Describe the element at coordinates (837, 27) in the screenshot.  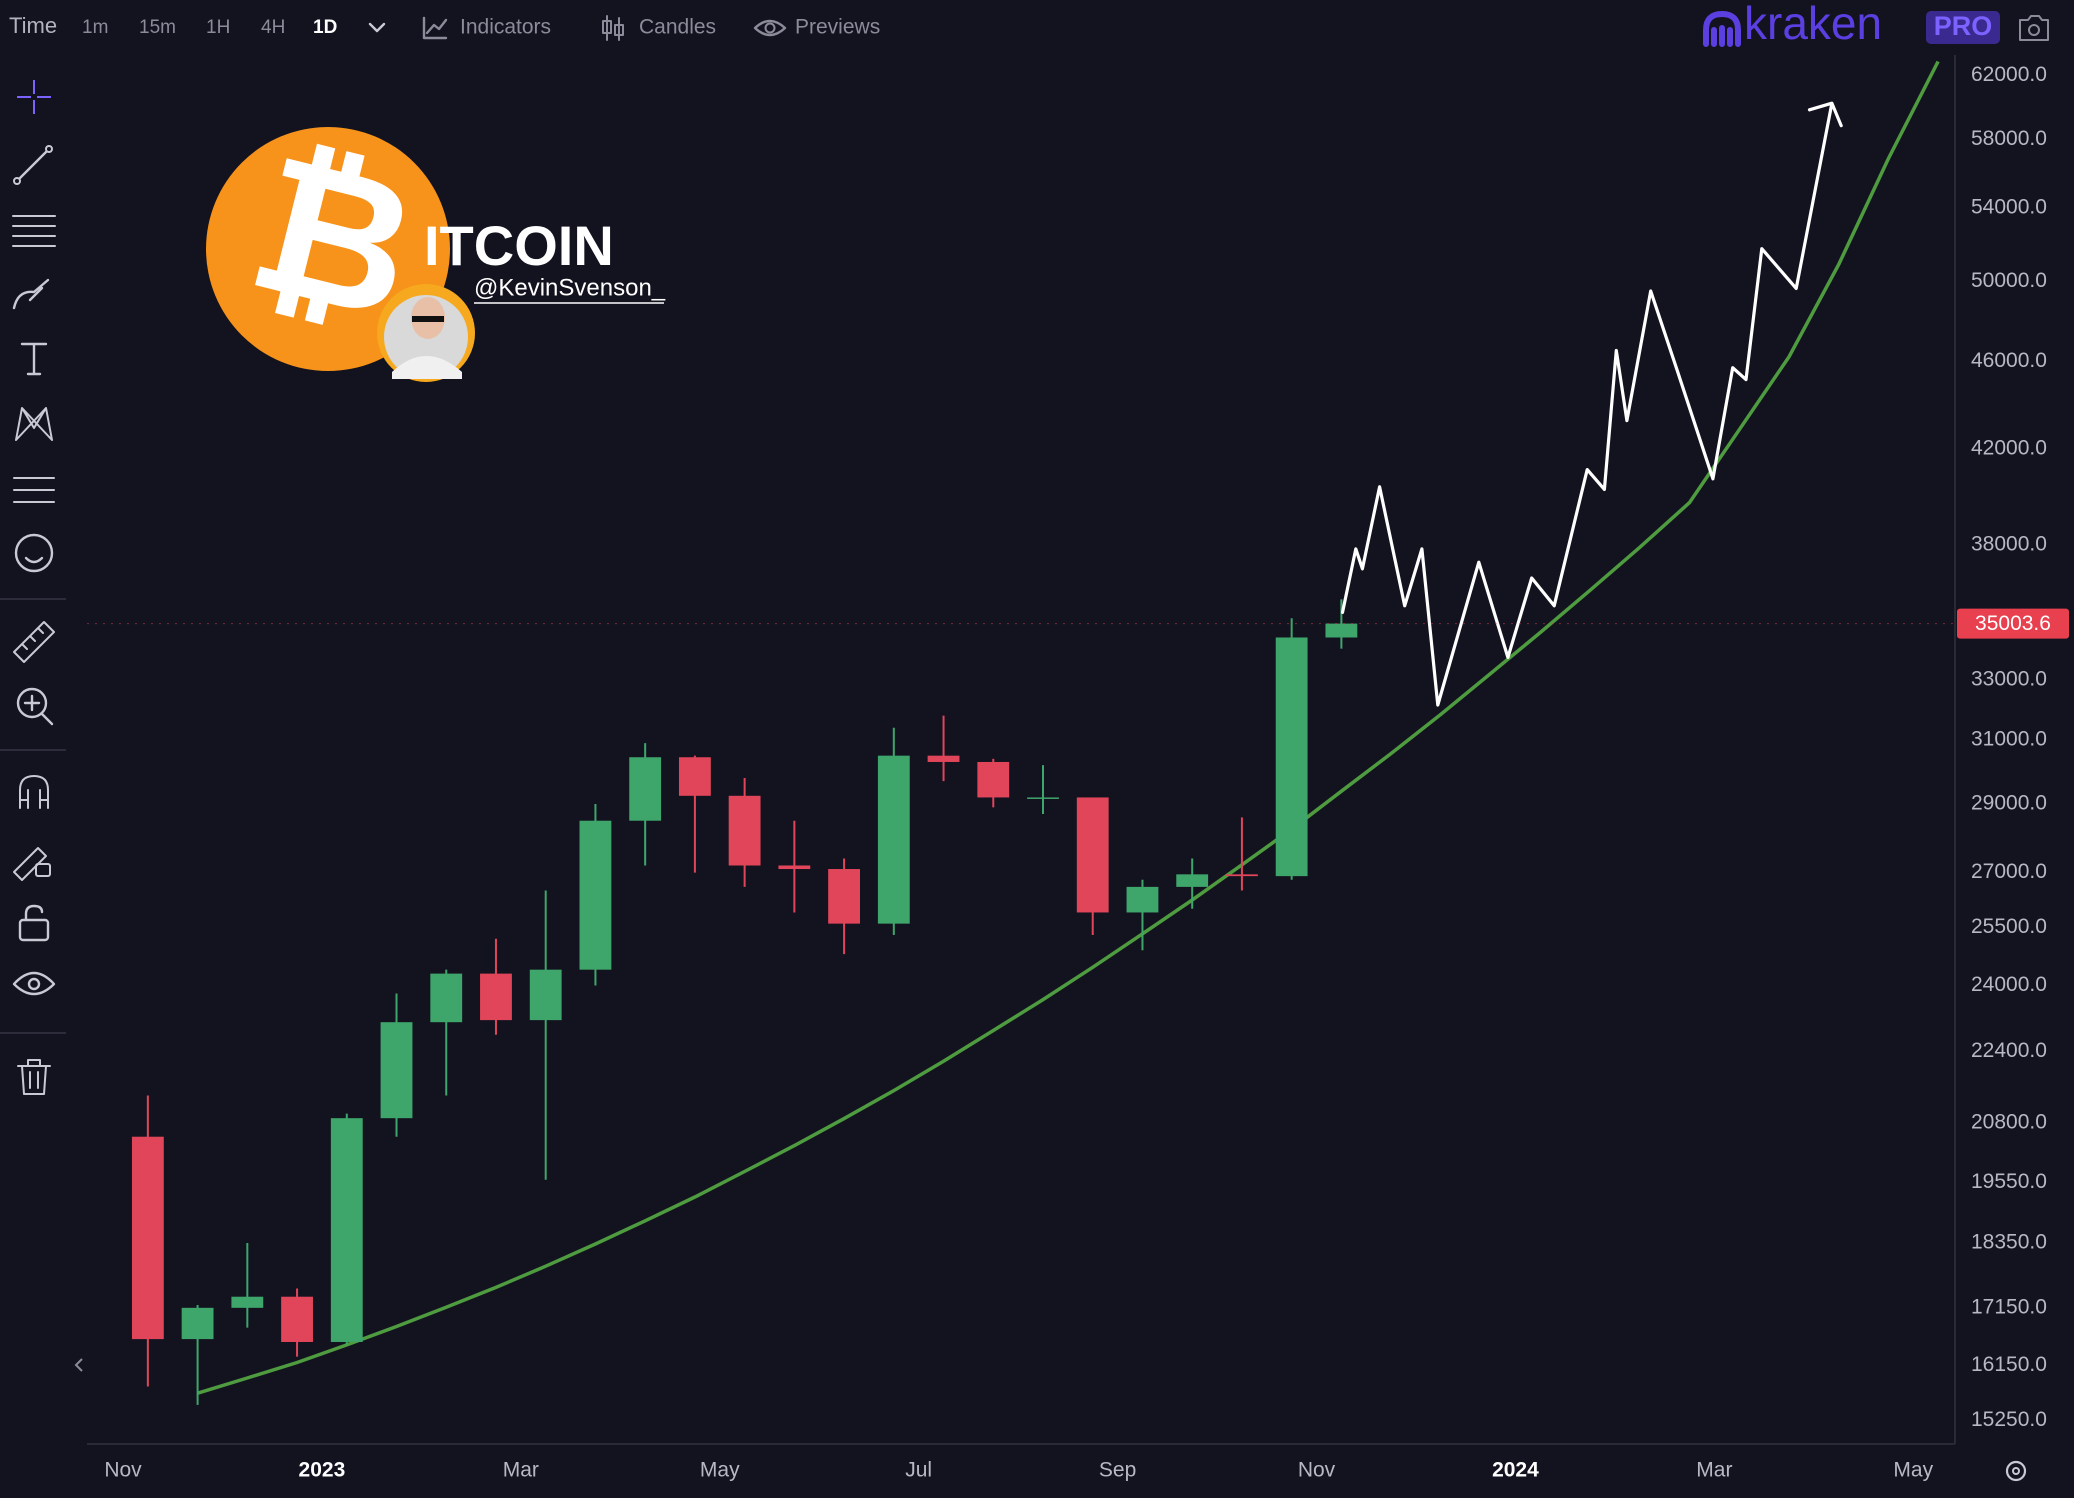
I see `previews-button: Previews` at that location.